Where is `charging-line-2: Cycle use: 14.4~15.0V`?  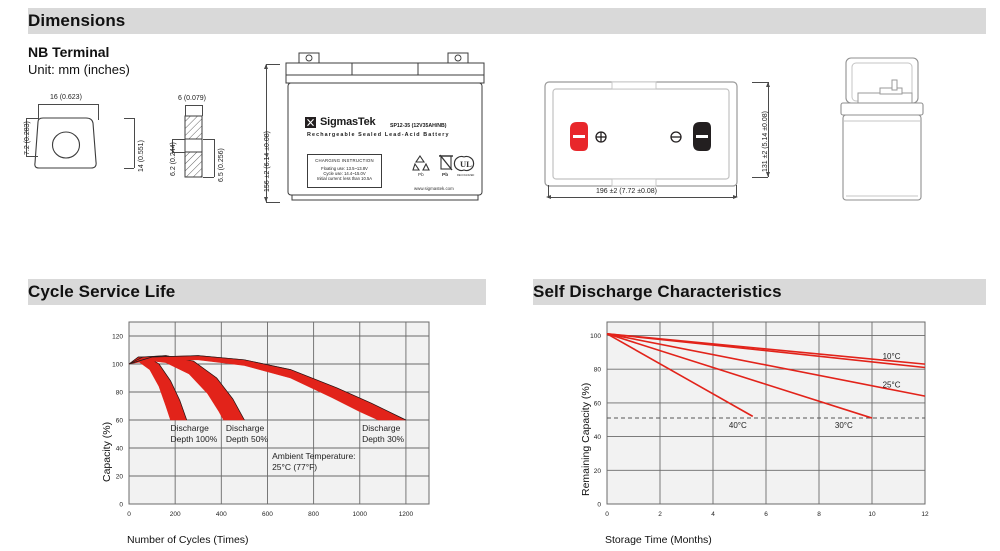
charging-line-2: Cycle use: 14.4~15.0V is located at coordinates (344, 173).